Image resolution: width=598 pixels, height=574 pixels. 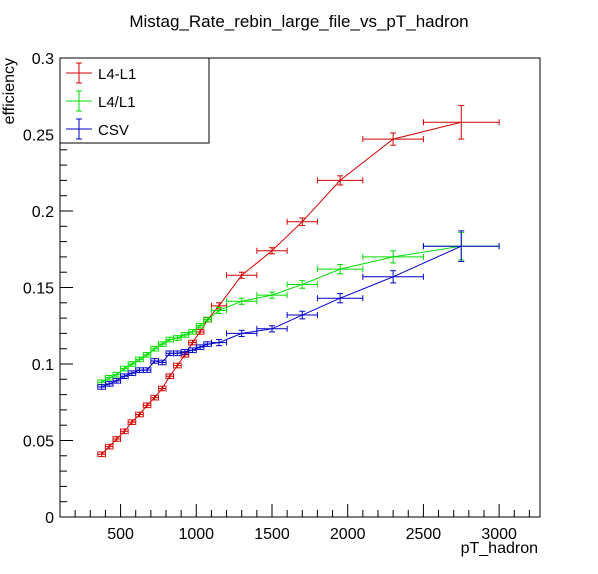 What do you see at coordinates (9, 91) in the screenshot?
I see `y-axis-title: efficiency` at bounding box center [9, 91].